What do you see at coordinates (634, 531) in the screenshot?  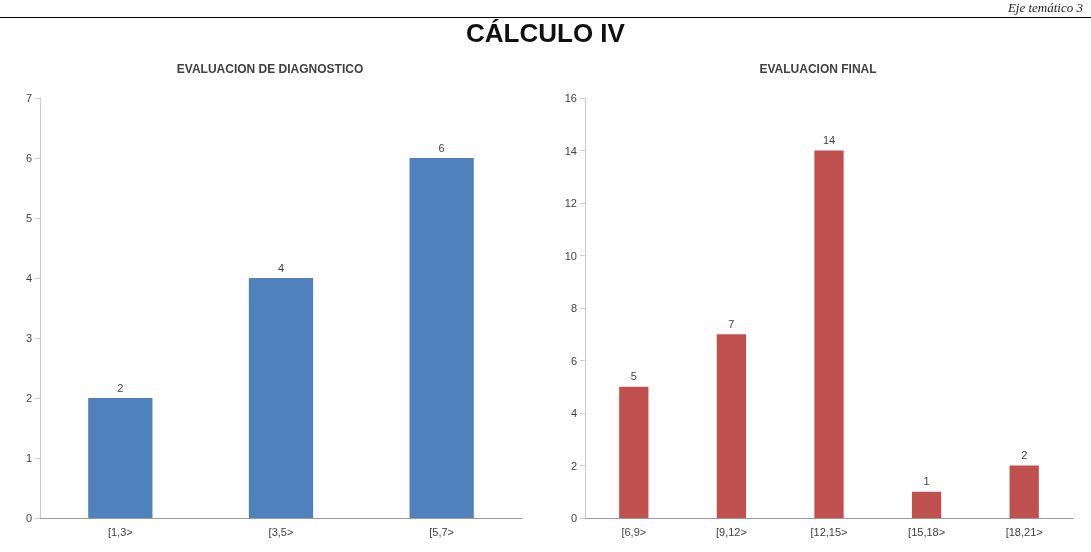 I see `x-tick-label: [6,9>` at bounding box center [634, 531].